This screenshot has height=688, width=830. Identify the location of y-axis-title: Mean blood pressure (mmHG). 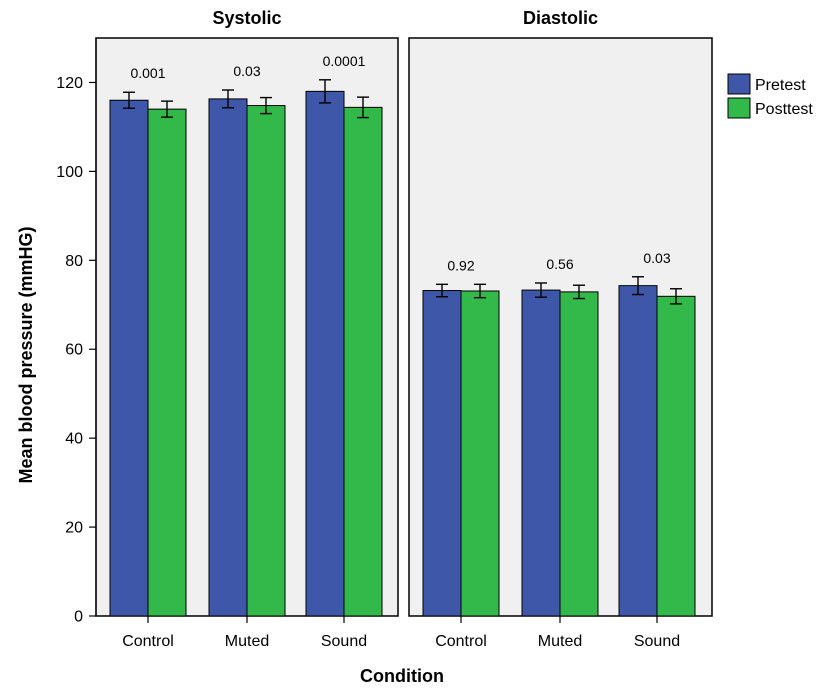
(26, 354).